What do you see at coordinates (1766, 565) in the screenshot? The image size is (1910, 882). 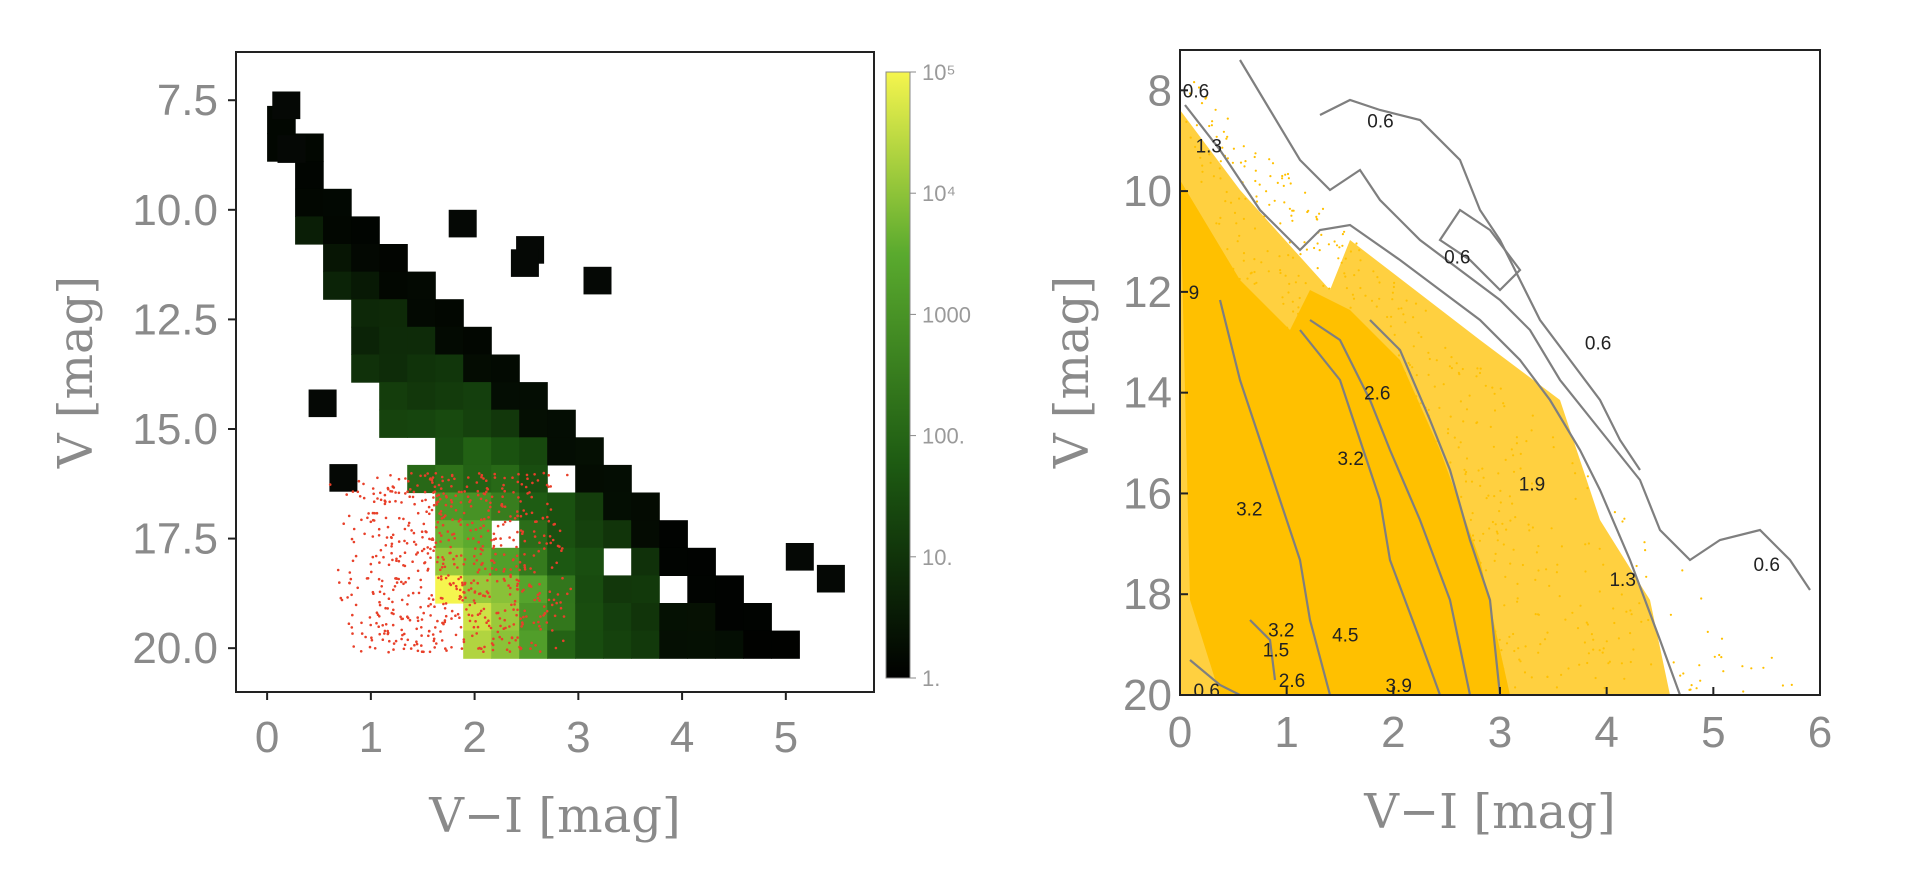 I see `contour-label: 0.6` at bounding box center [1766, 565].